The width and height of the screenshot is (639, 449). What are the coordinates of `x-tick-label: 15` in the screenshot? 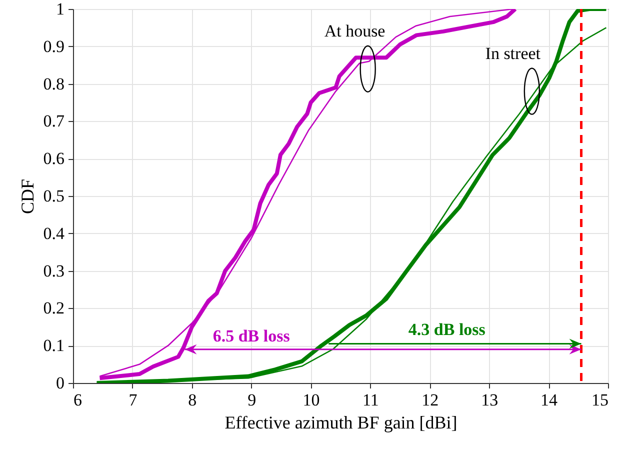 It's located at (600, 400).